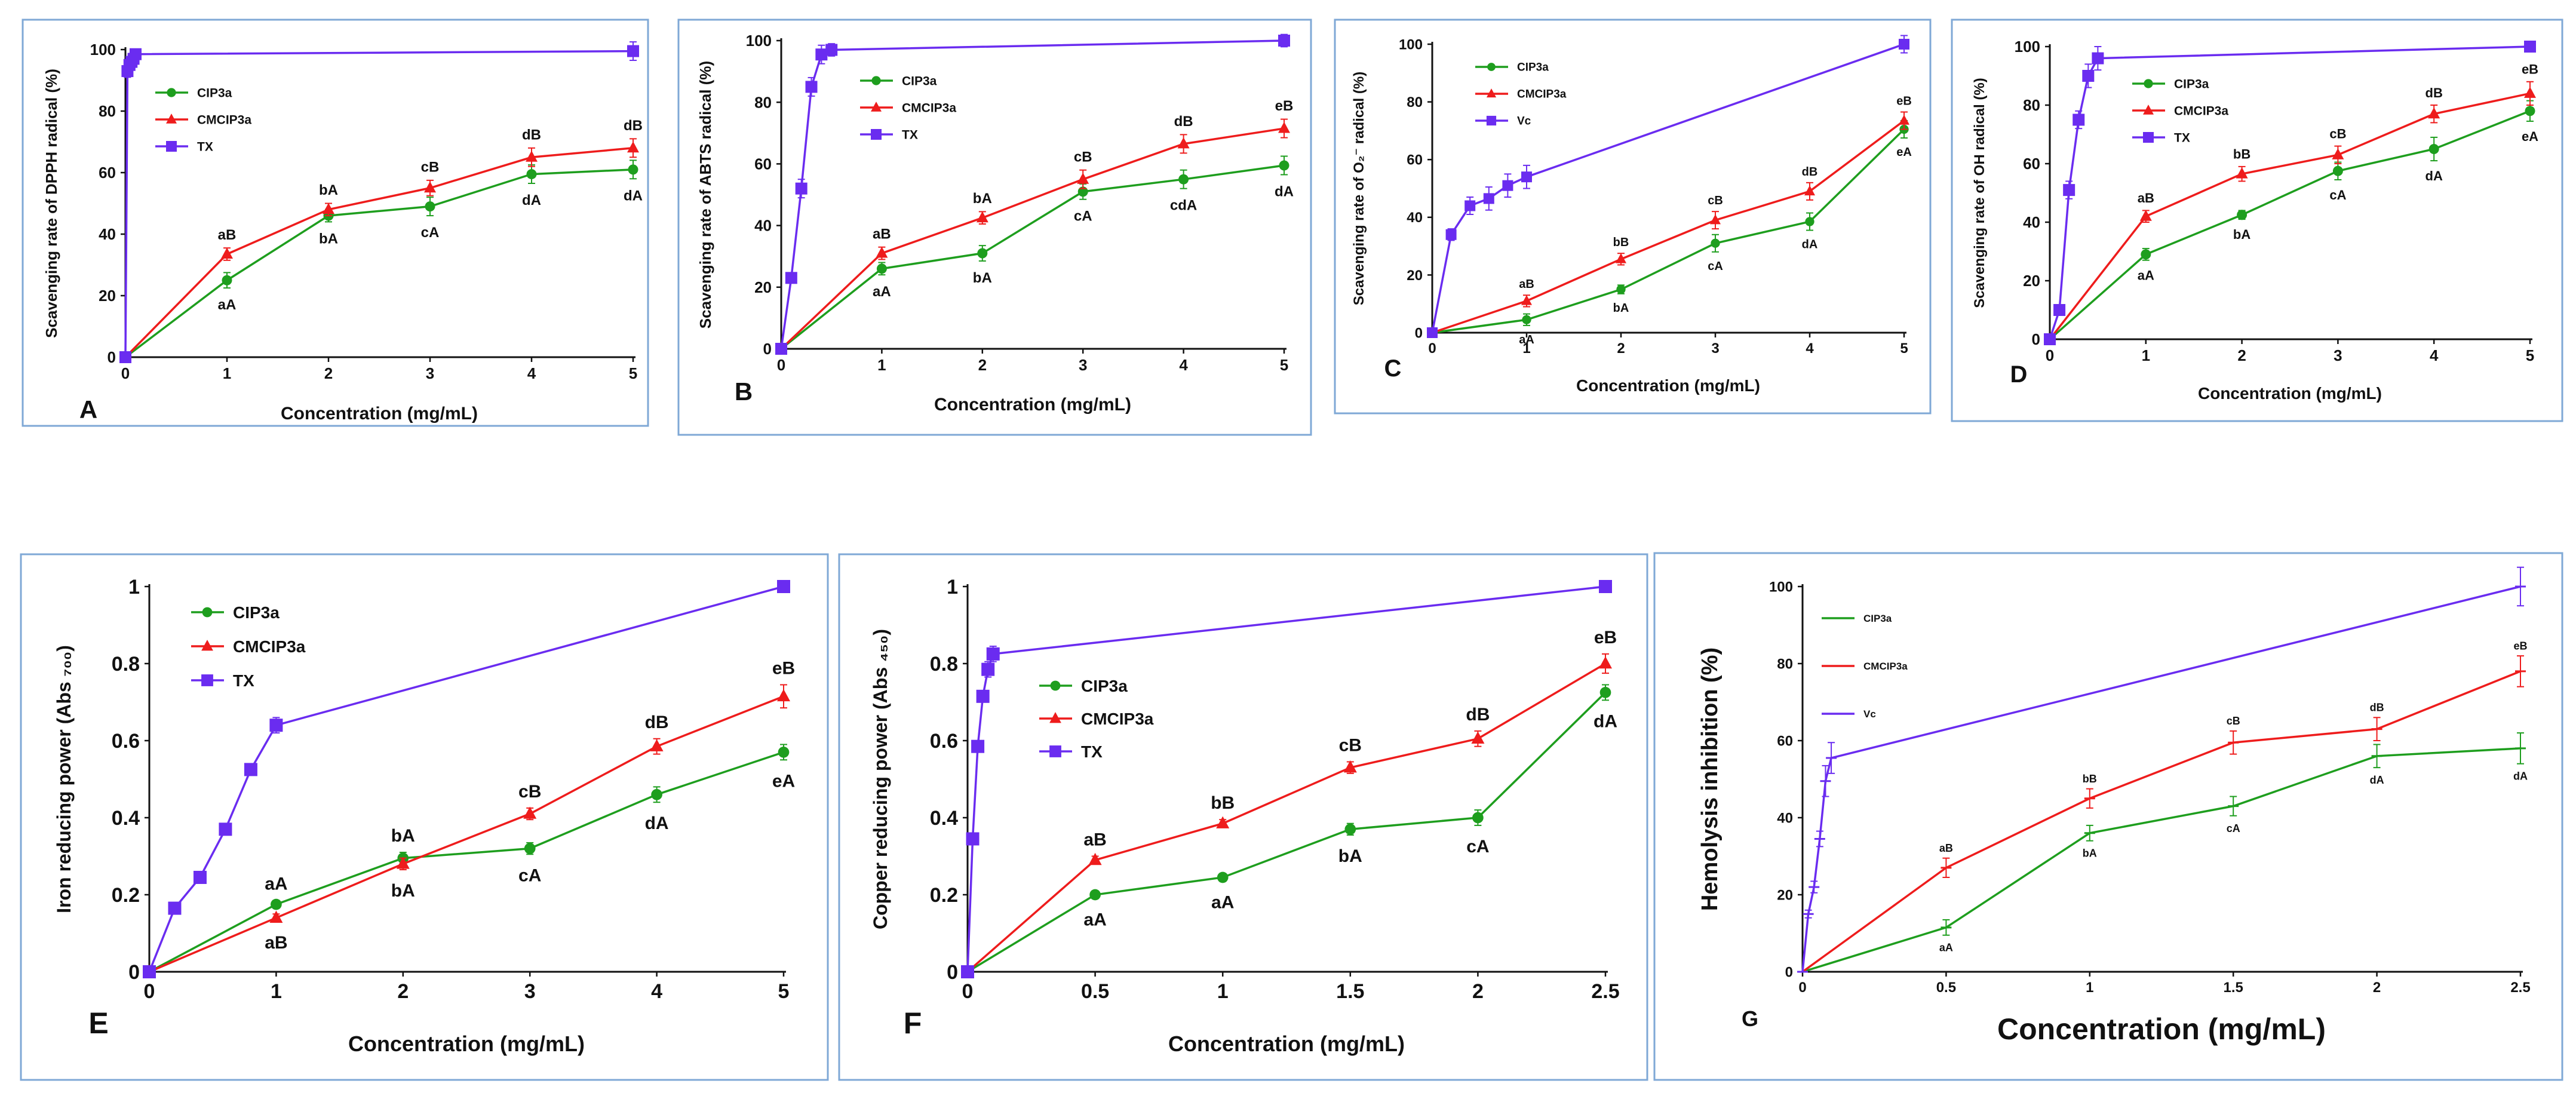 The height and width of the screenshot is (1099, 2576). What do you see at coordinates (1183, 365) in the screenshot?
I see `x-tick-label-b: 4` at bounding box center [1183, 365].